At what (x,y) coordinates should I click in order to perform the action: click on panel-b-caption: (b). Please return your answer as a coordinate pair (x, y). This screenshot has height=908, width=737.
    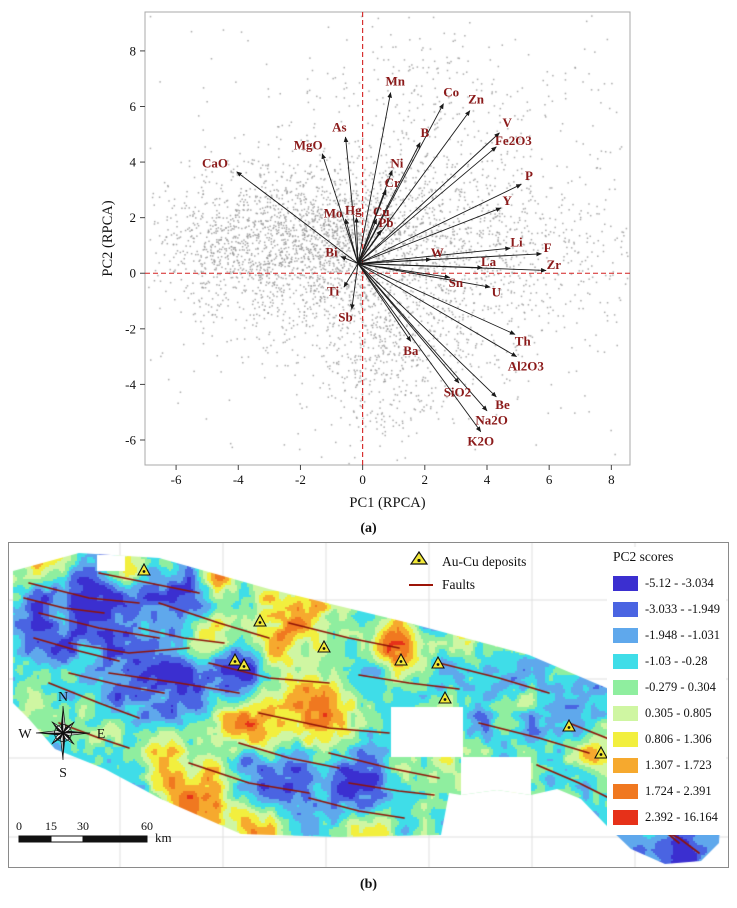
    Looking at the image, I should click on (368, 884).